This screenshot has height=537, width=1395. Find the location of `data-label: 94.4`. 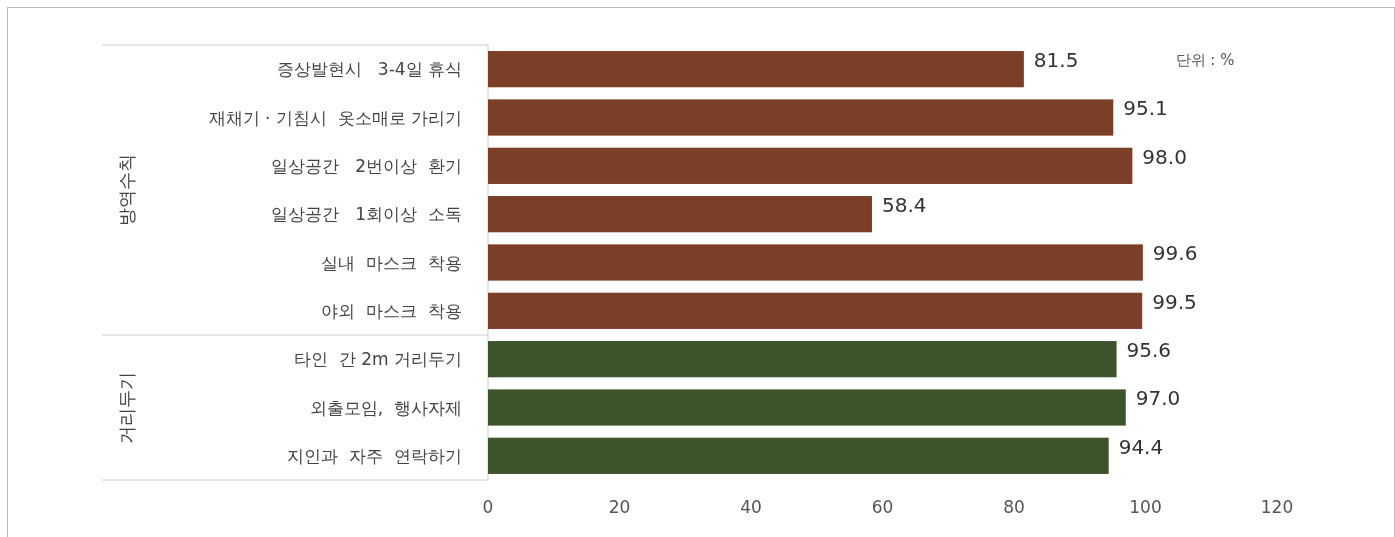

data-label: 94.4 is located at coordinates (1141, 446).